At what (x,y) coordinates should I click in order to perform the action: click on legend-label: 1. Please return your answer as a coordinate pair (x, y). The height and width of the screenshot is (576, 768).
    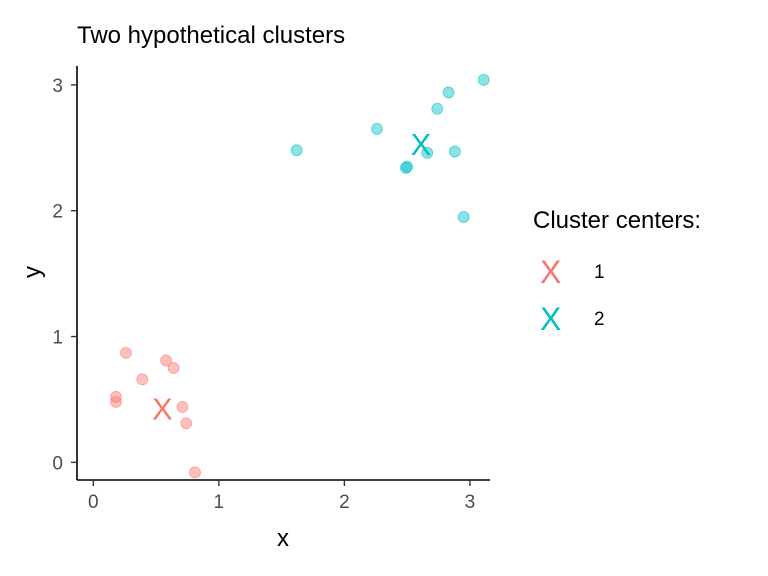
    Looking at the image, I should click on (599, 272).